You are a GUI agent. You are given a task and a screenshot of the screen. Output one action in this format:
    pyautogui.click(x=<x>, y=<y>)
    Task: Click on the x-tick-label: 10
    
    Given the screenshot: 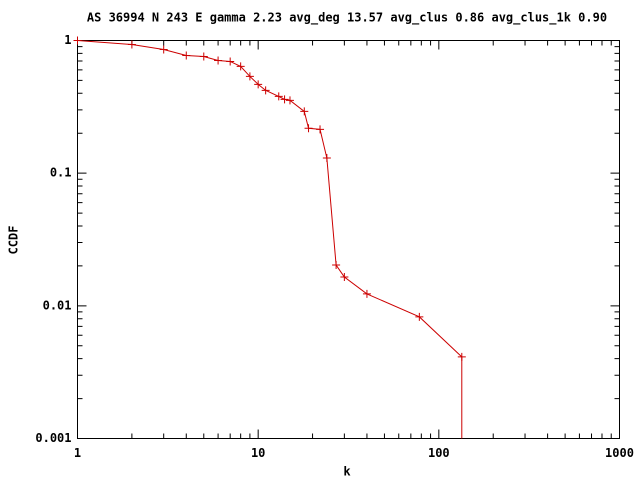 What is the action you would take?
    pyautogui.click(x=258, y=453)
    